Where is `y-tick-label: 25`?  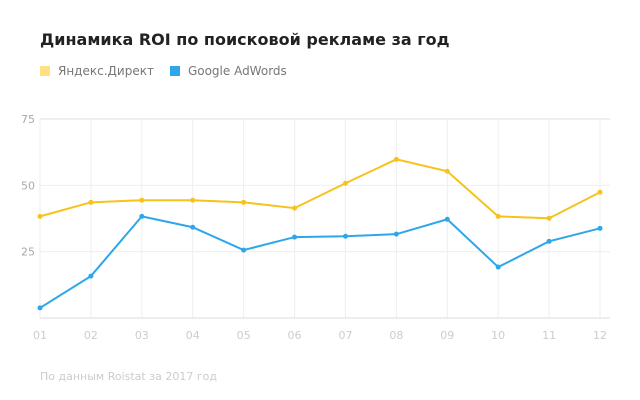
y-tick-label: 25 is located at coordinates (28, 252).